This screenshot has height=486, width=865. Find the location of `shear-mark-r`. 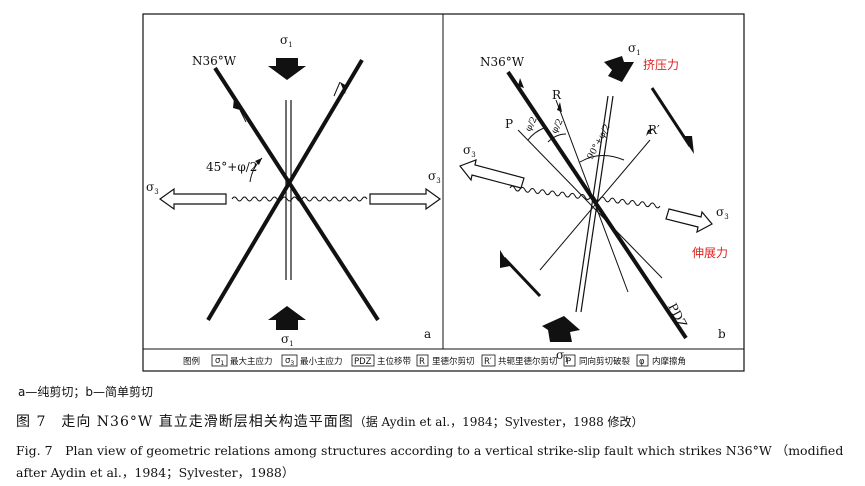

shear-mark-r is located at coordinates (559, 107).